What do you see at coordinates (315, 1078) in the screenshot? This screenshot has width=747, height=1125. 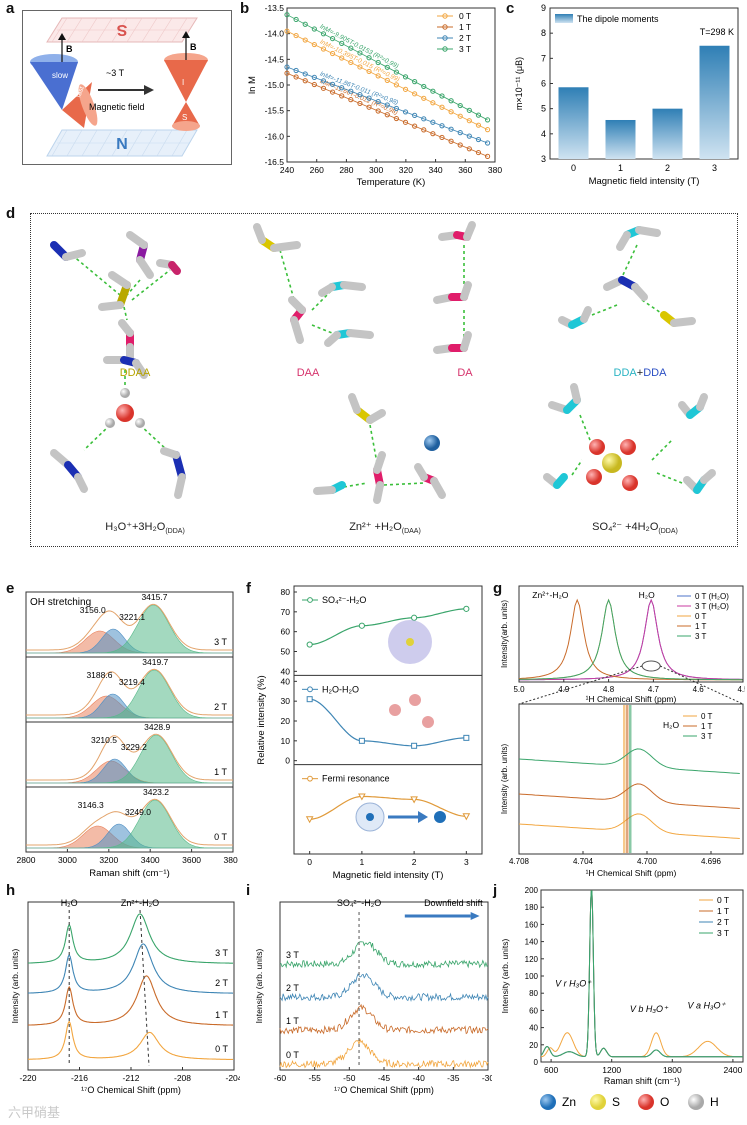 I see `x-tick-label: -55` at bounding box center [315, 1078].